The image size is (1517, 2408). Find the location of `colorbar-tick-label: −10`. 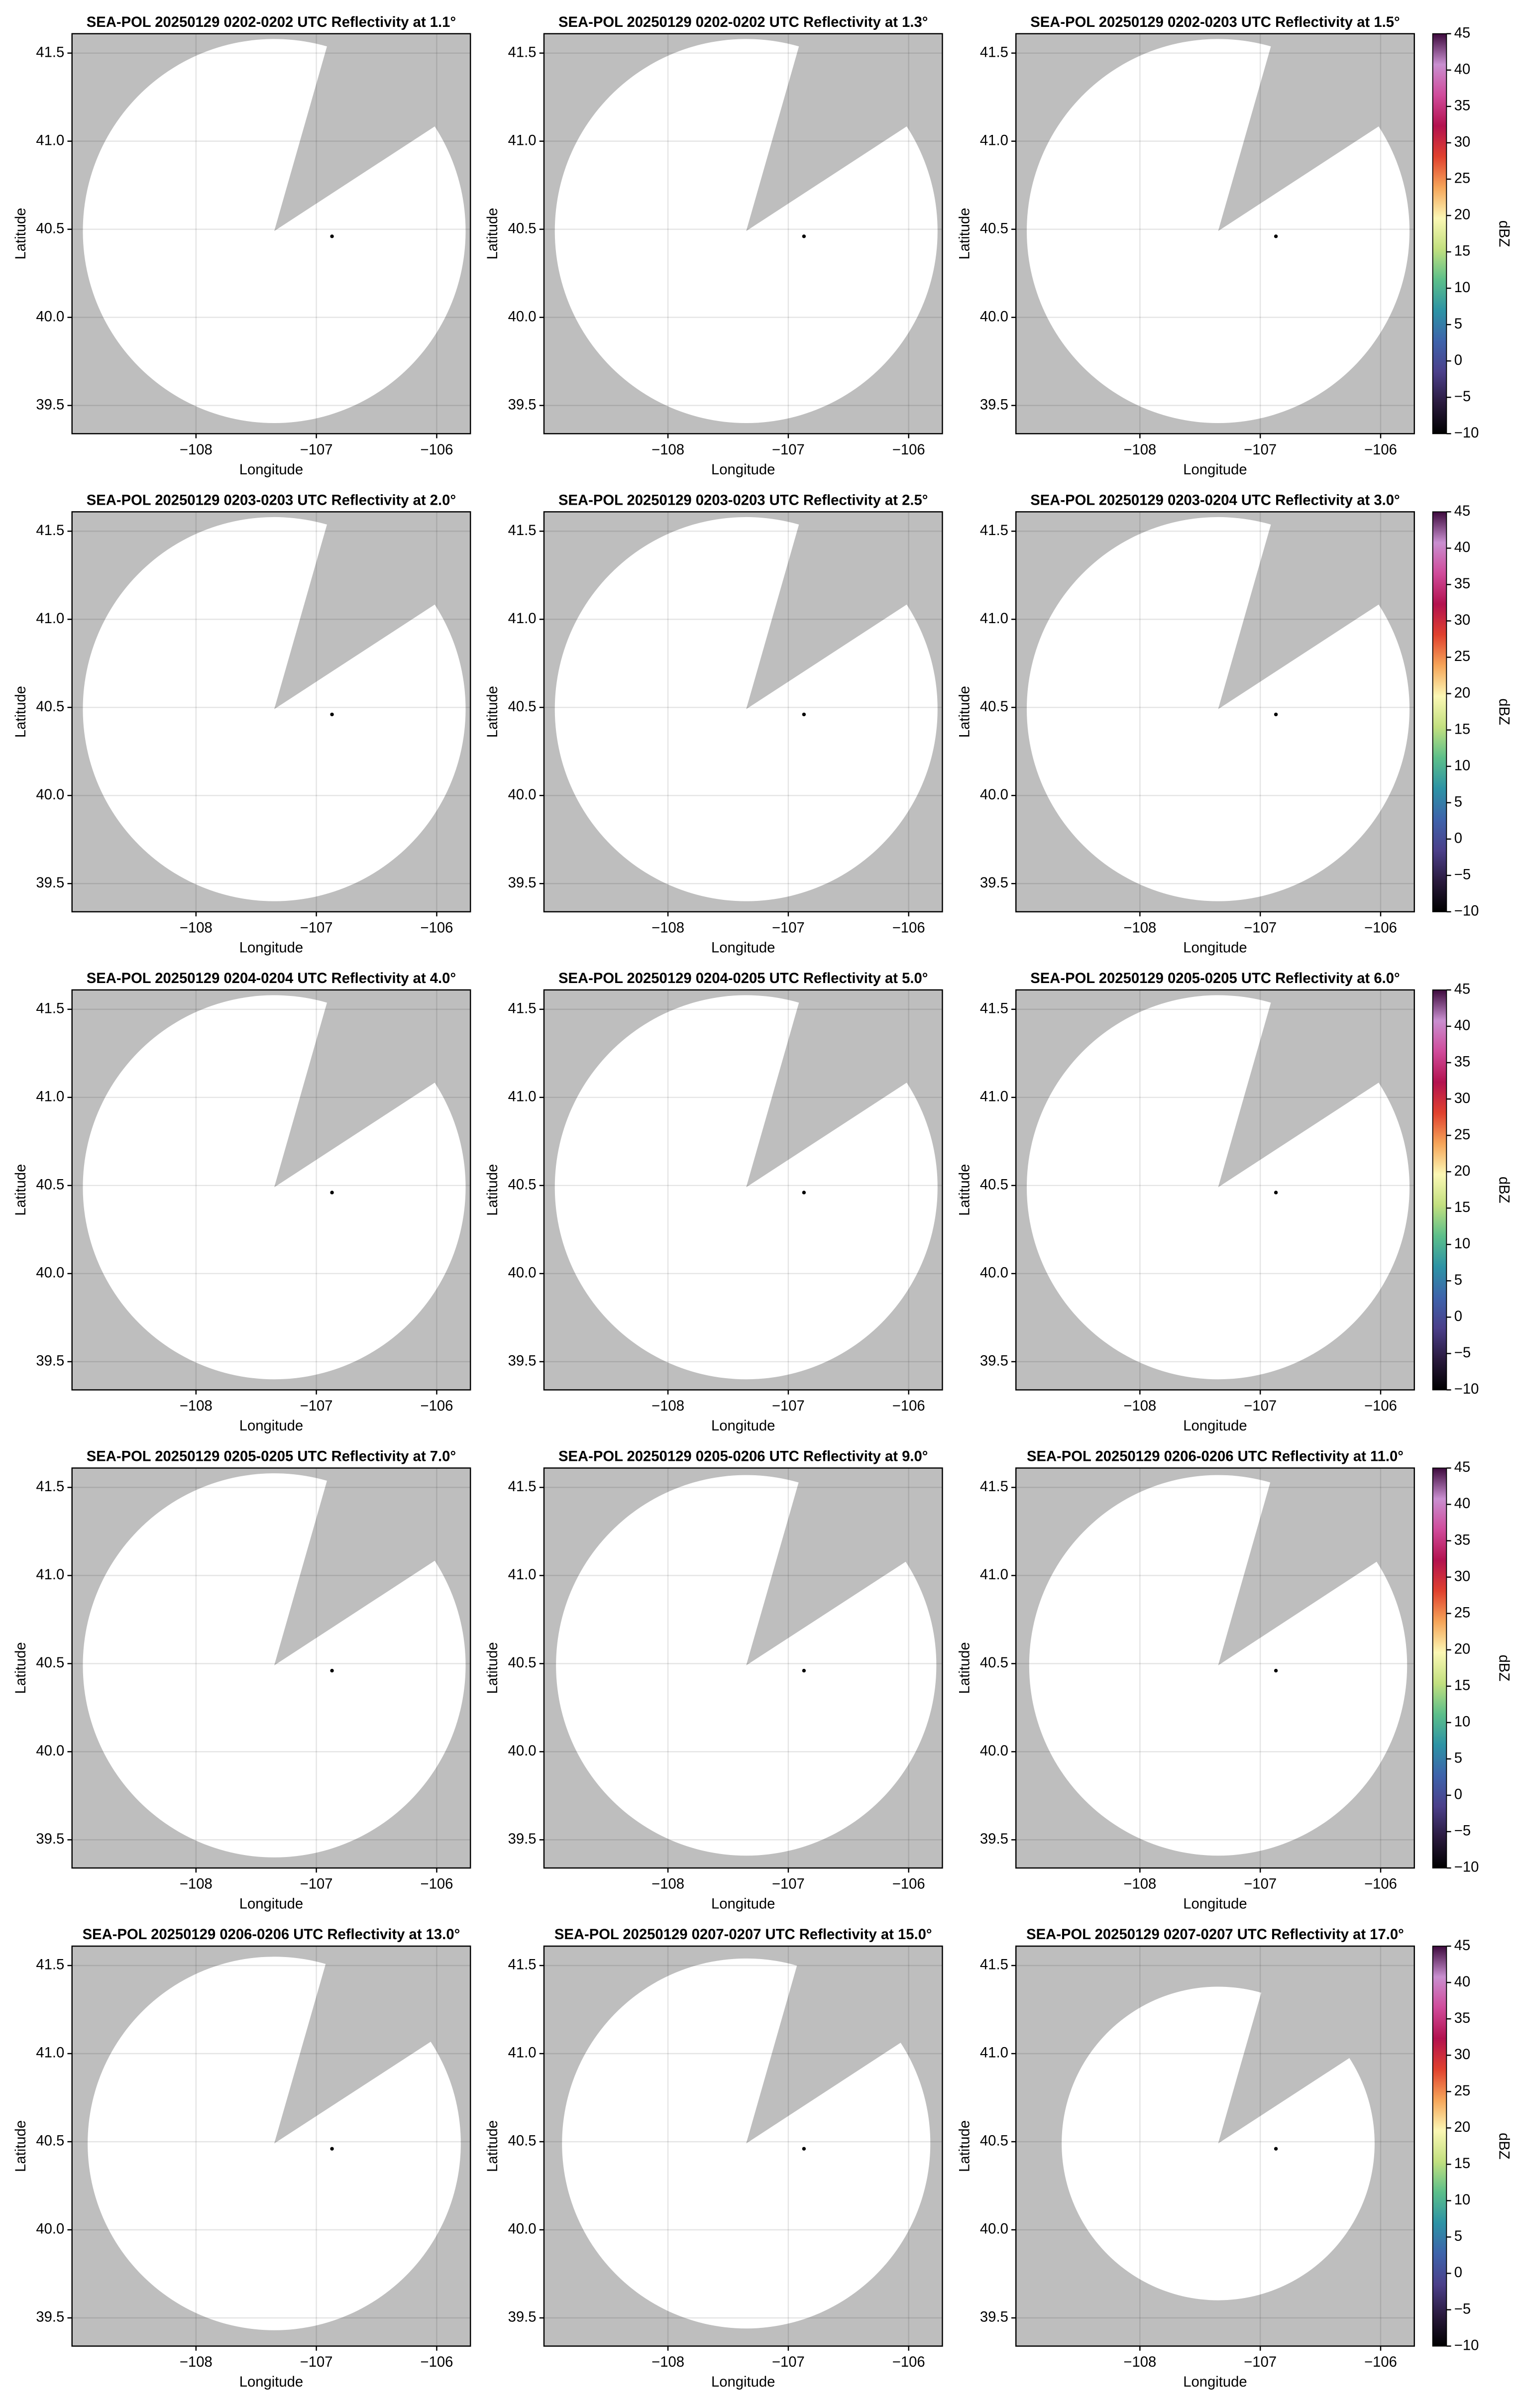

colorbar-tick-label: −10 is located at coordinates (1466, 433).